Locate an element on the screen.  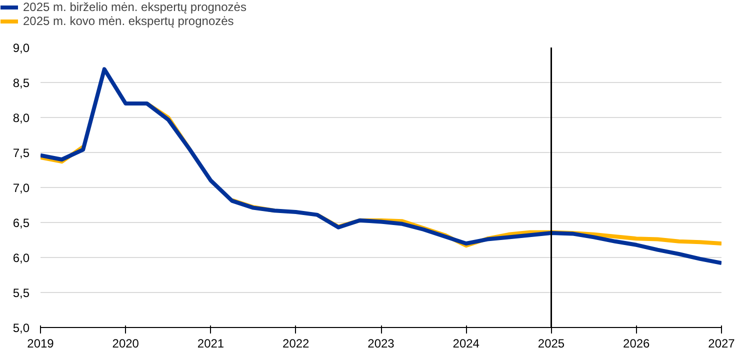
x-tick-label: 2022 is located at coordinates (296, 343).